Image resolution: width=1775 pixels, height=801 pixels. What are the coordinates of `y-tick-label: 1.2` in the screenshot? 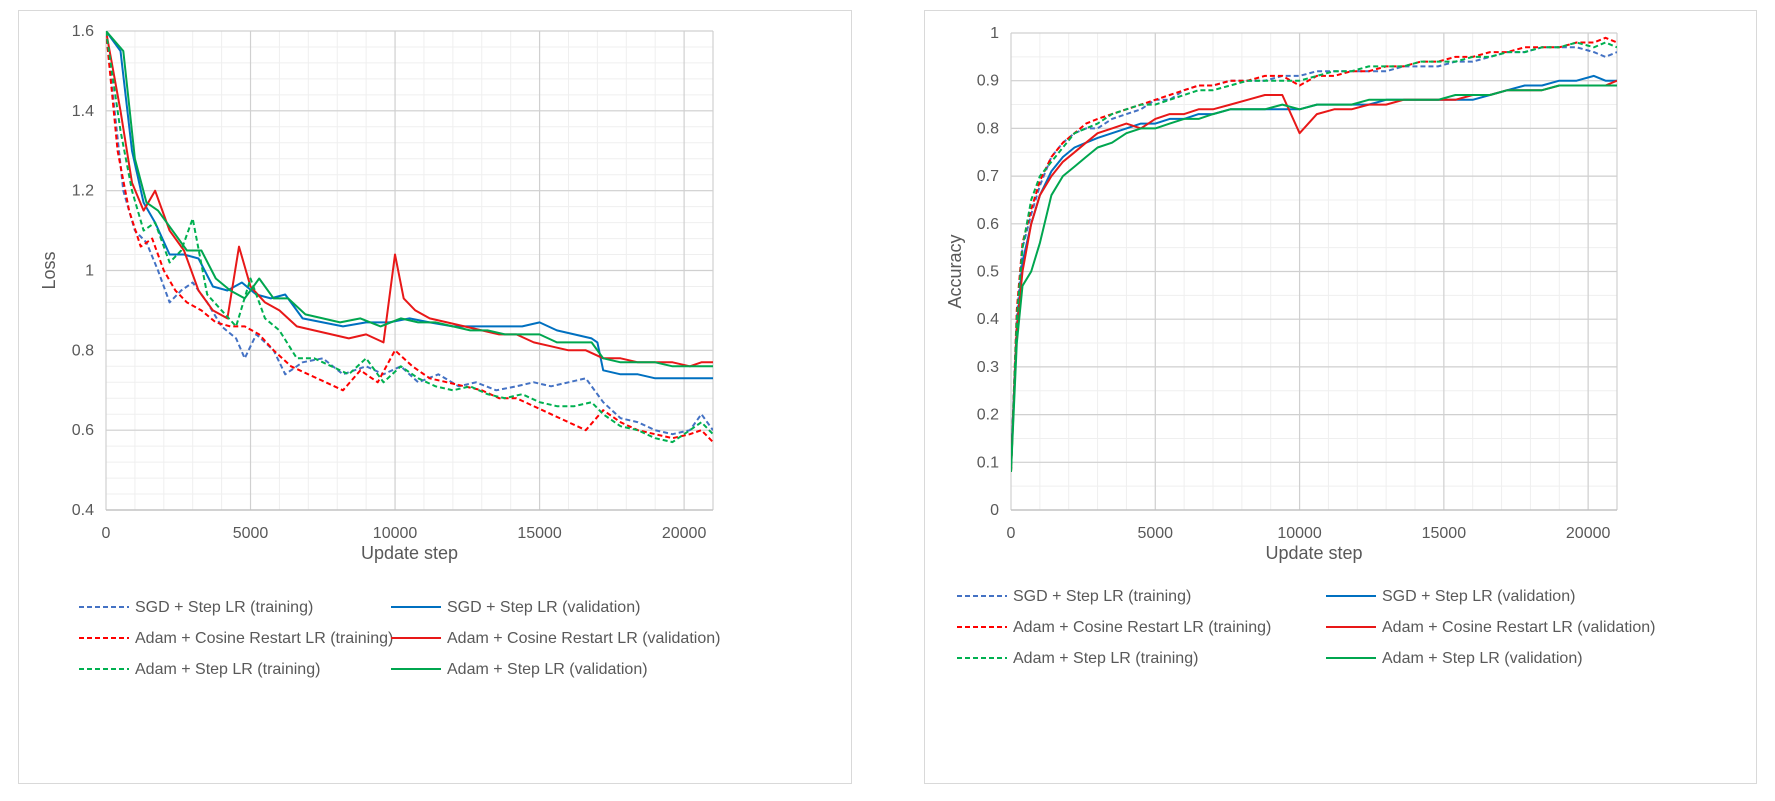 It's located at (83, 191).